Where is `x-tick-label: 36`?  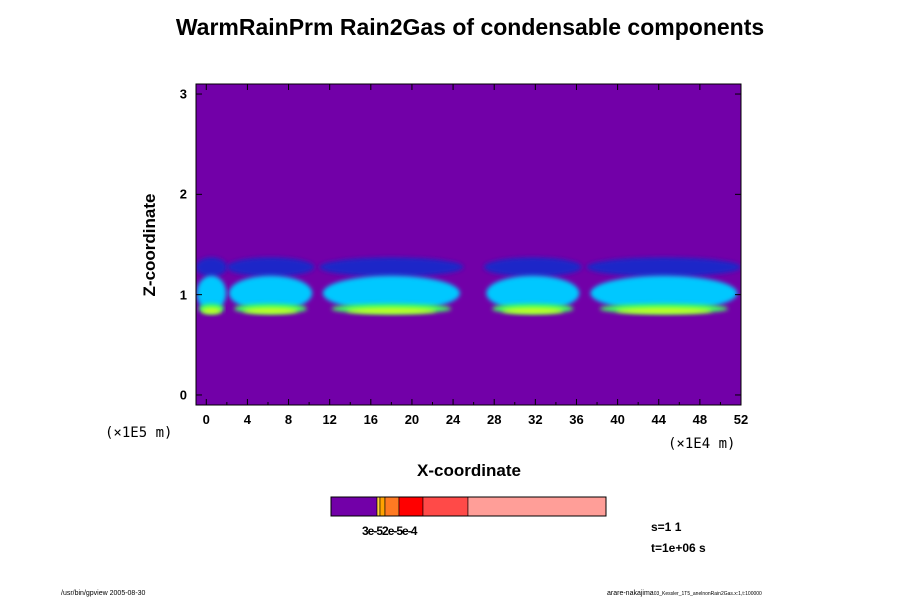 x-tick-label: 36 is located at coordinates (576, 419).